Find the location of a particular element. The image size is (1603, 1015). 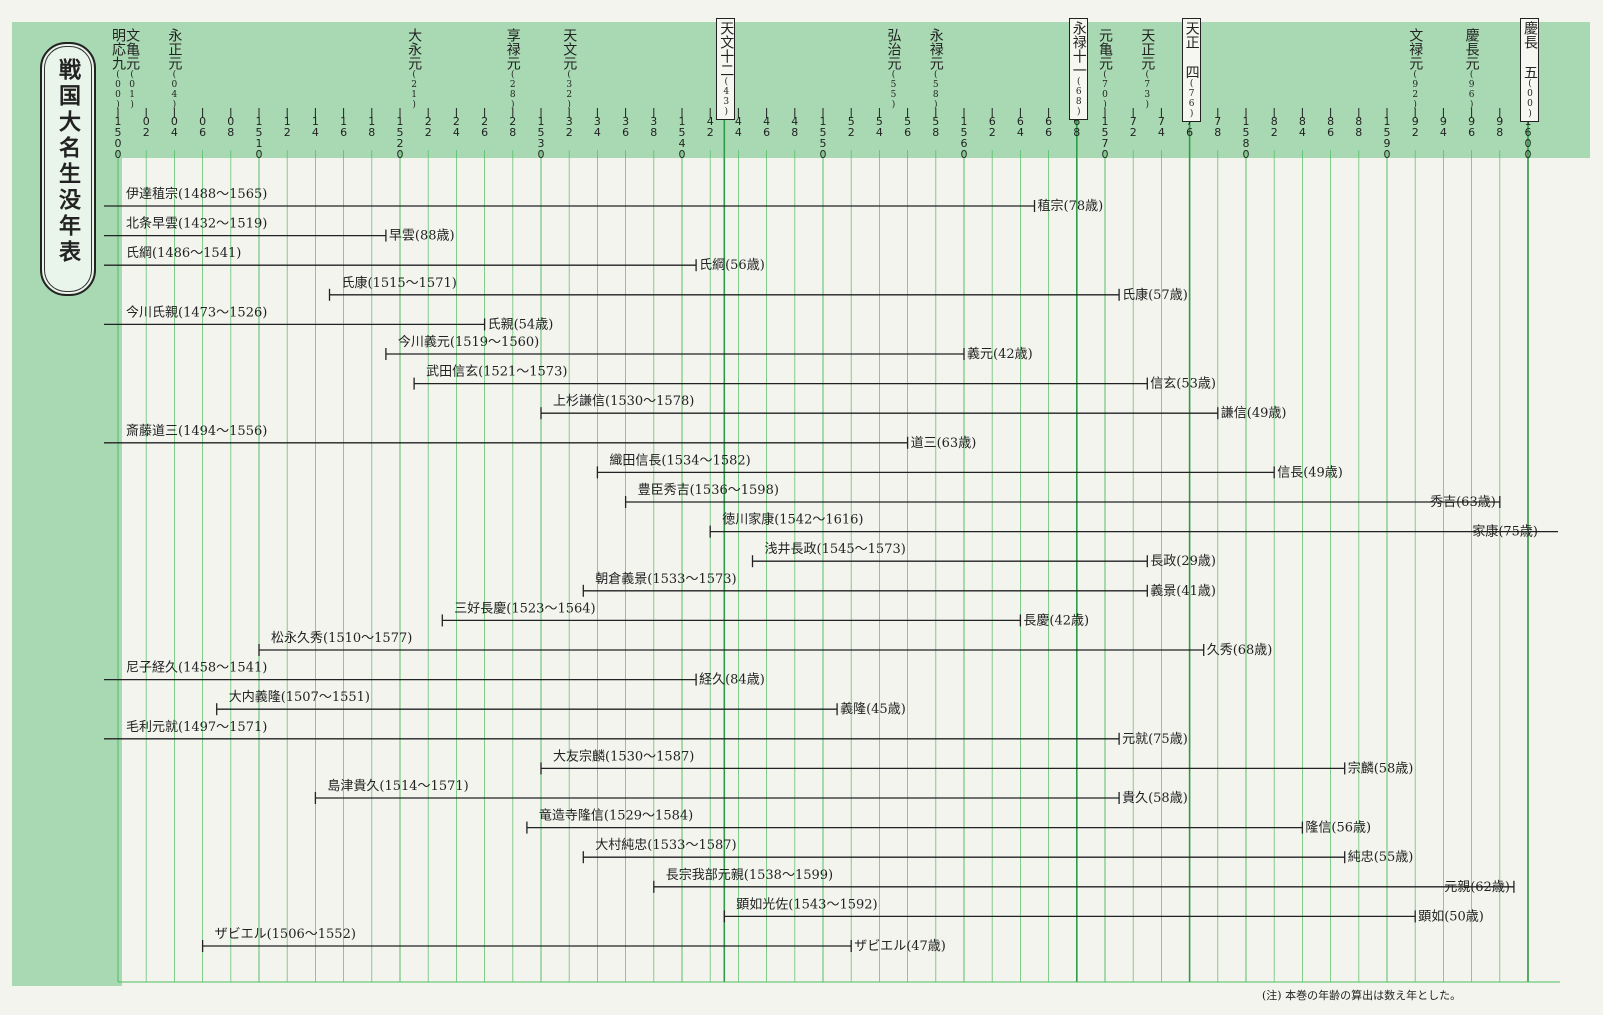

era-label: 享禄元(28) is located at coordinates (512, 69).